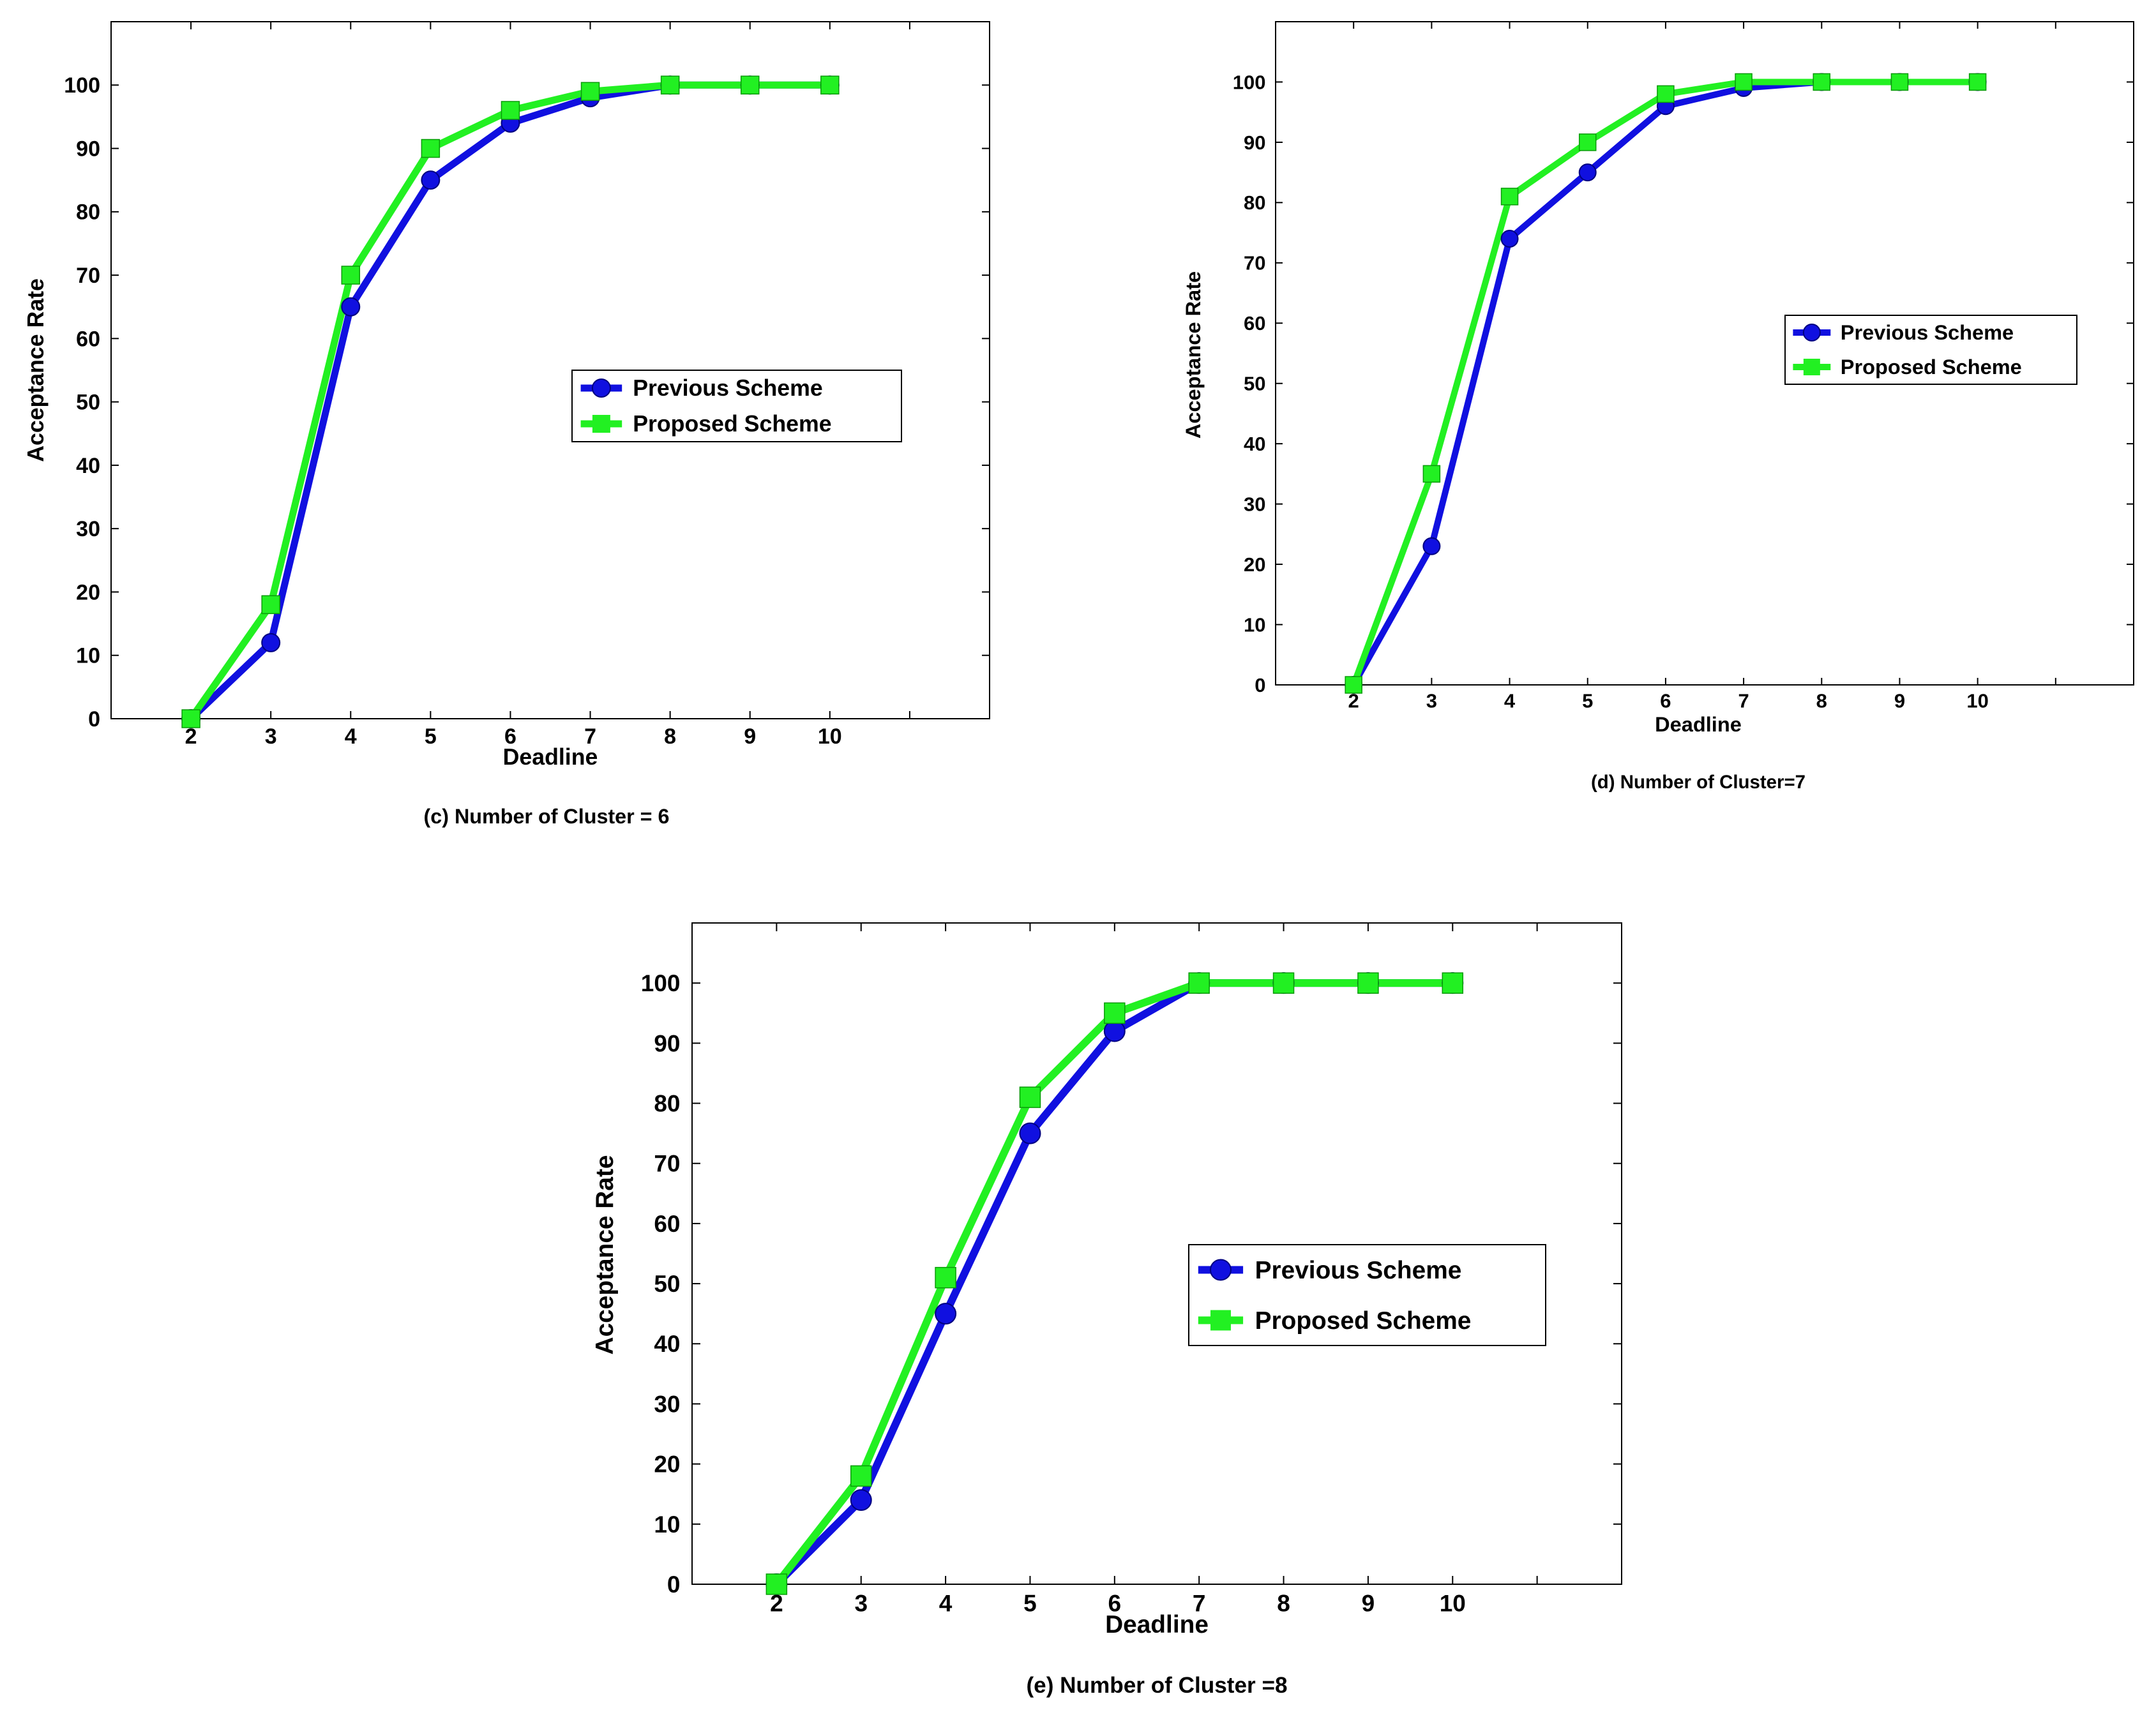 The height and width of the screenshot is (1724, 2156). What do you see at coordinates (1156, 1685) in the screenshot?
I see `chart-caption: (e) Number of Cluster =8` at bounding box center [1156, 1685].